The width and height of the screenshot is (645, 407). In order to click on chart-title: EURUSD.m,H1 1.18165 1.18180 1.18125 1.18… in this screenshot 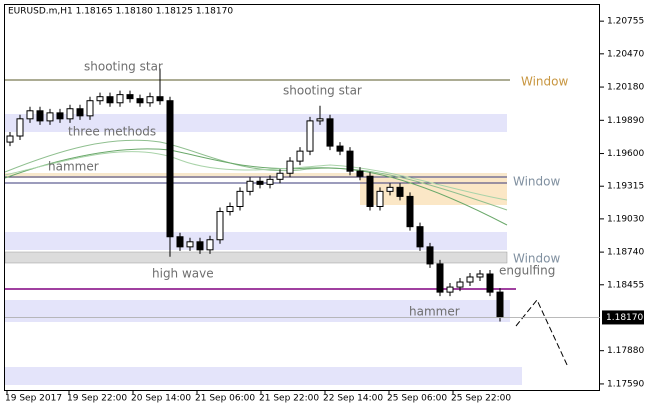, I will do `click(120, 12)`.